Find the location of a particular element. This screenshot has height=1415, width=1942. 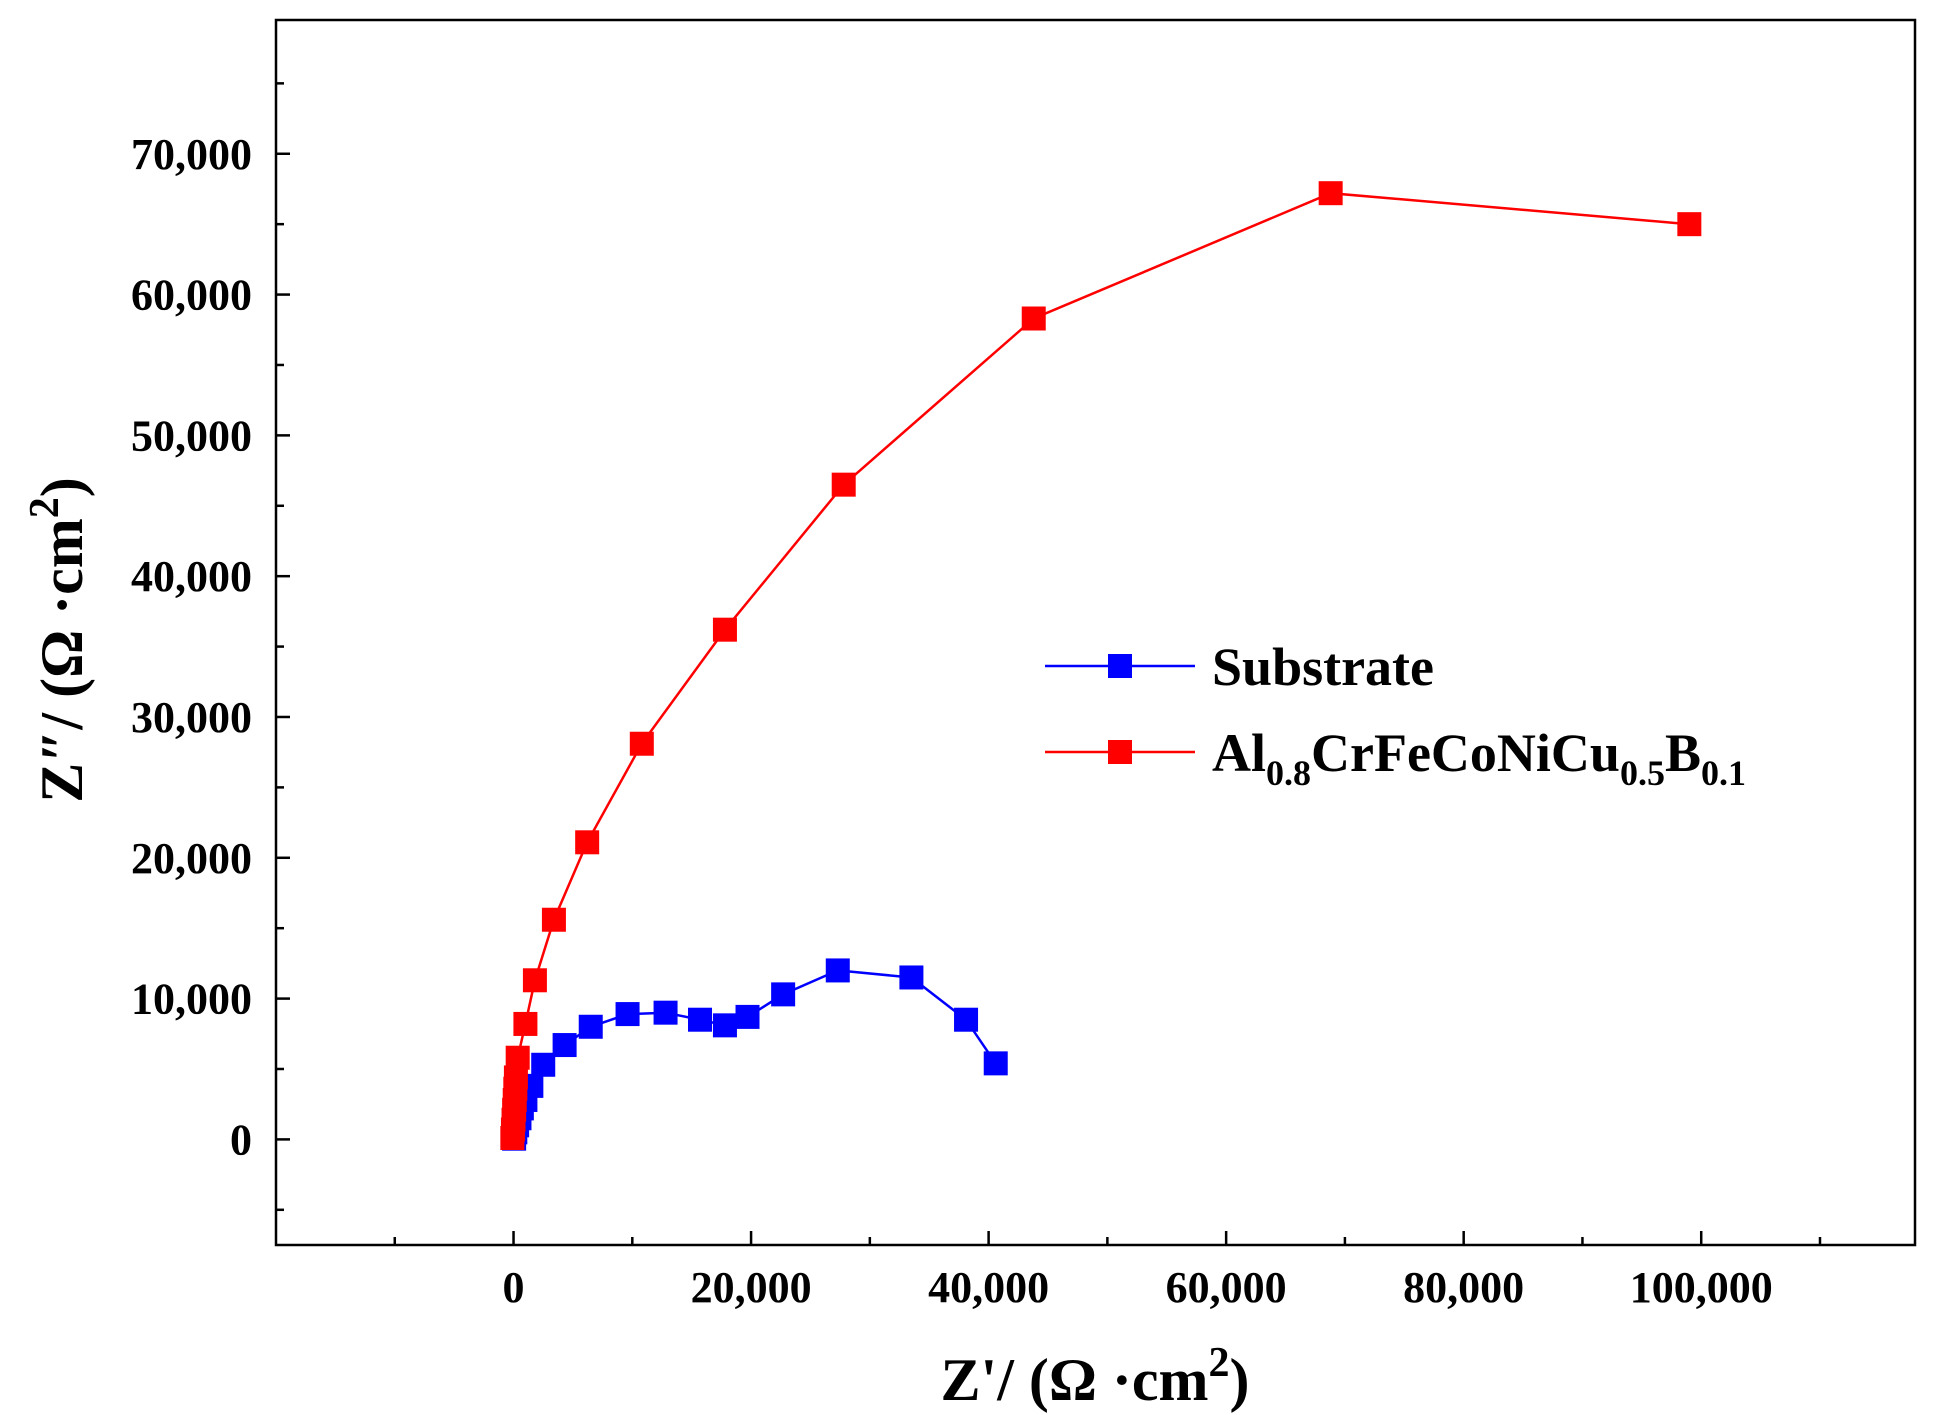

x-tick-label: 40,000 is located at coordinates (988, 1287).